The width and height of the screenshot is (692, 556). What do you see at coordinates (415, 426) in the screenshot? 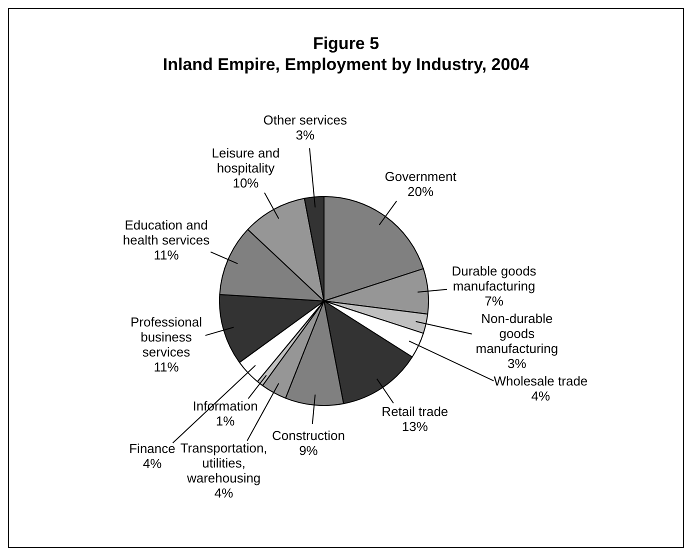
I see `data-label: 13%` at bounding box center [415, 426].